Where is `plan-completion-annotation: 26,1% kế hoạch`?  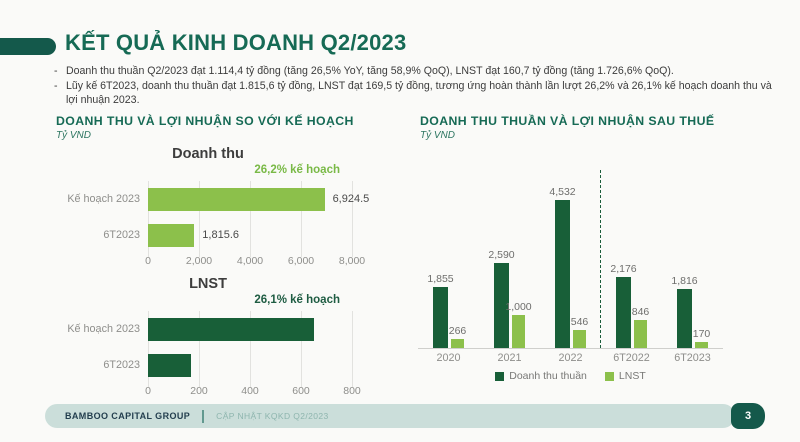 plan-completion-annotation: 26,1% kế hoạch is located at coordinates (297, 300).